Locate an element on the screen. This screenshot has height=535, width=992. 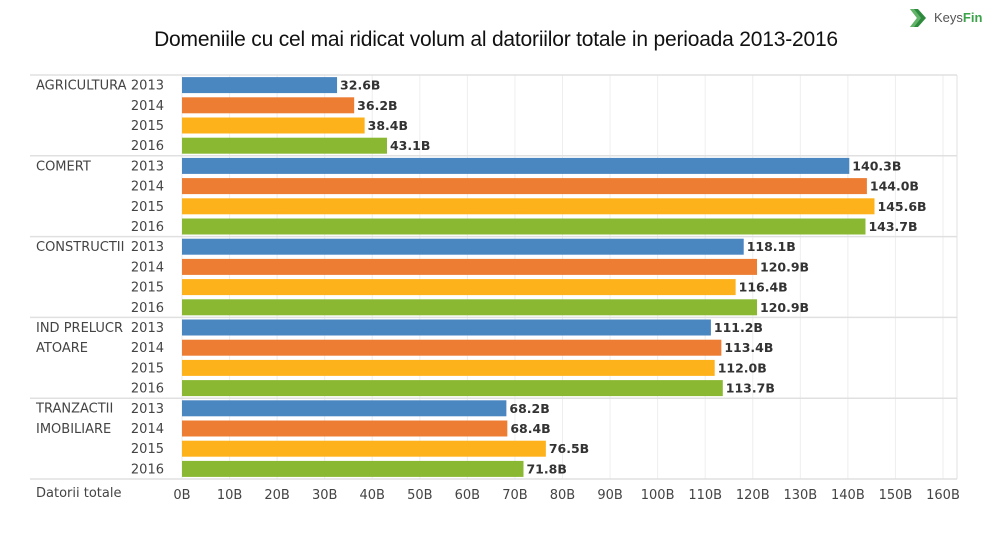
category-label: CONSTRUCTII is located at coordinates (80, 247).